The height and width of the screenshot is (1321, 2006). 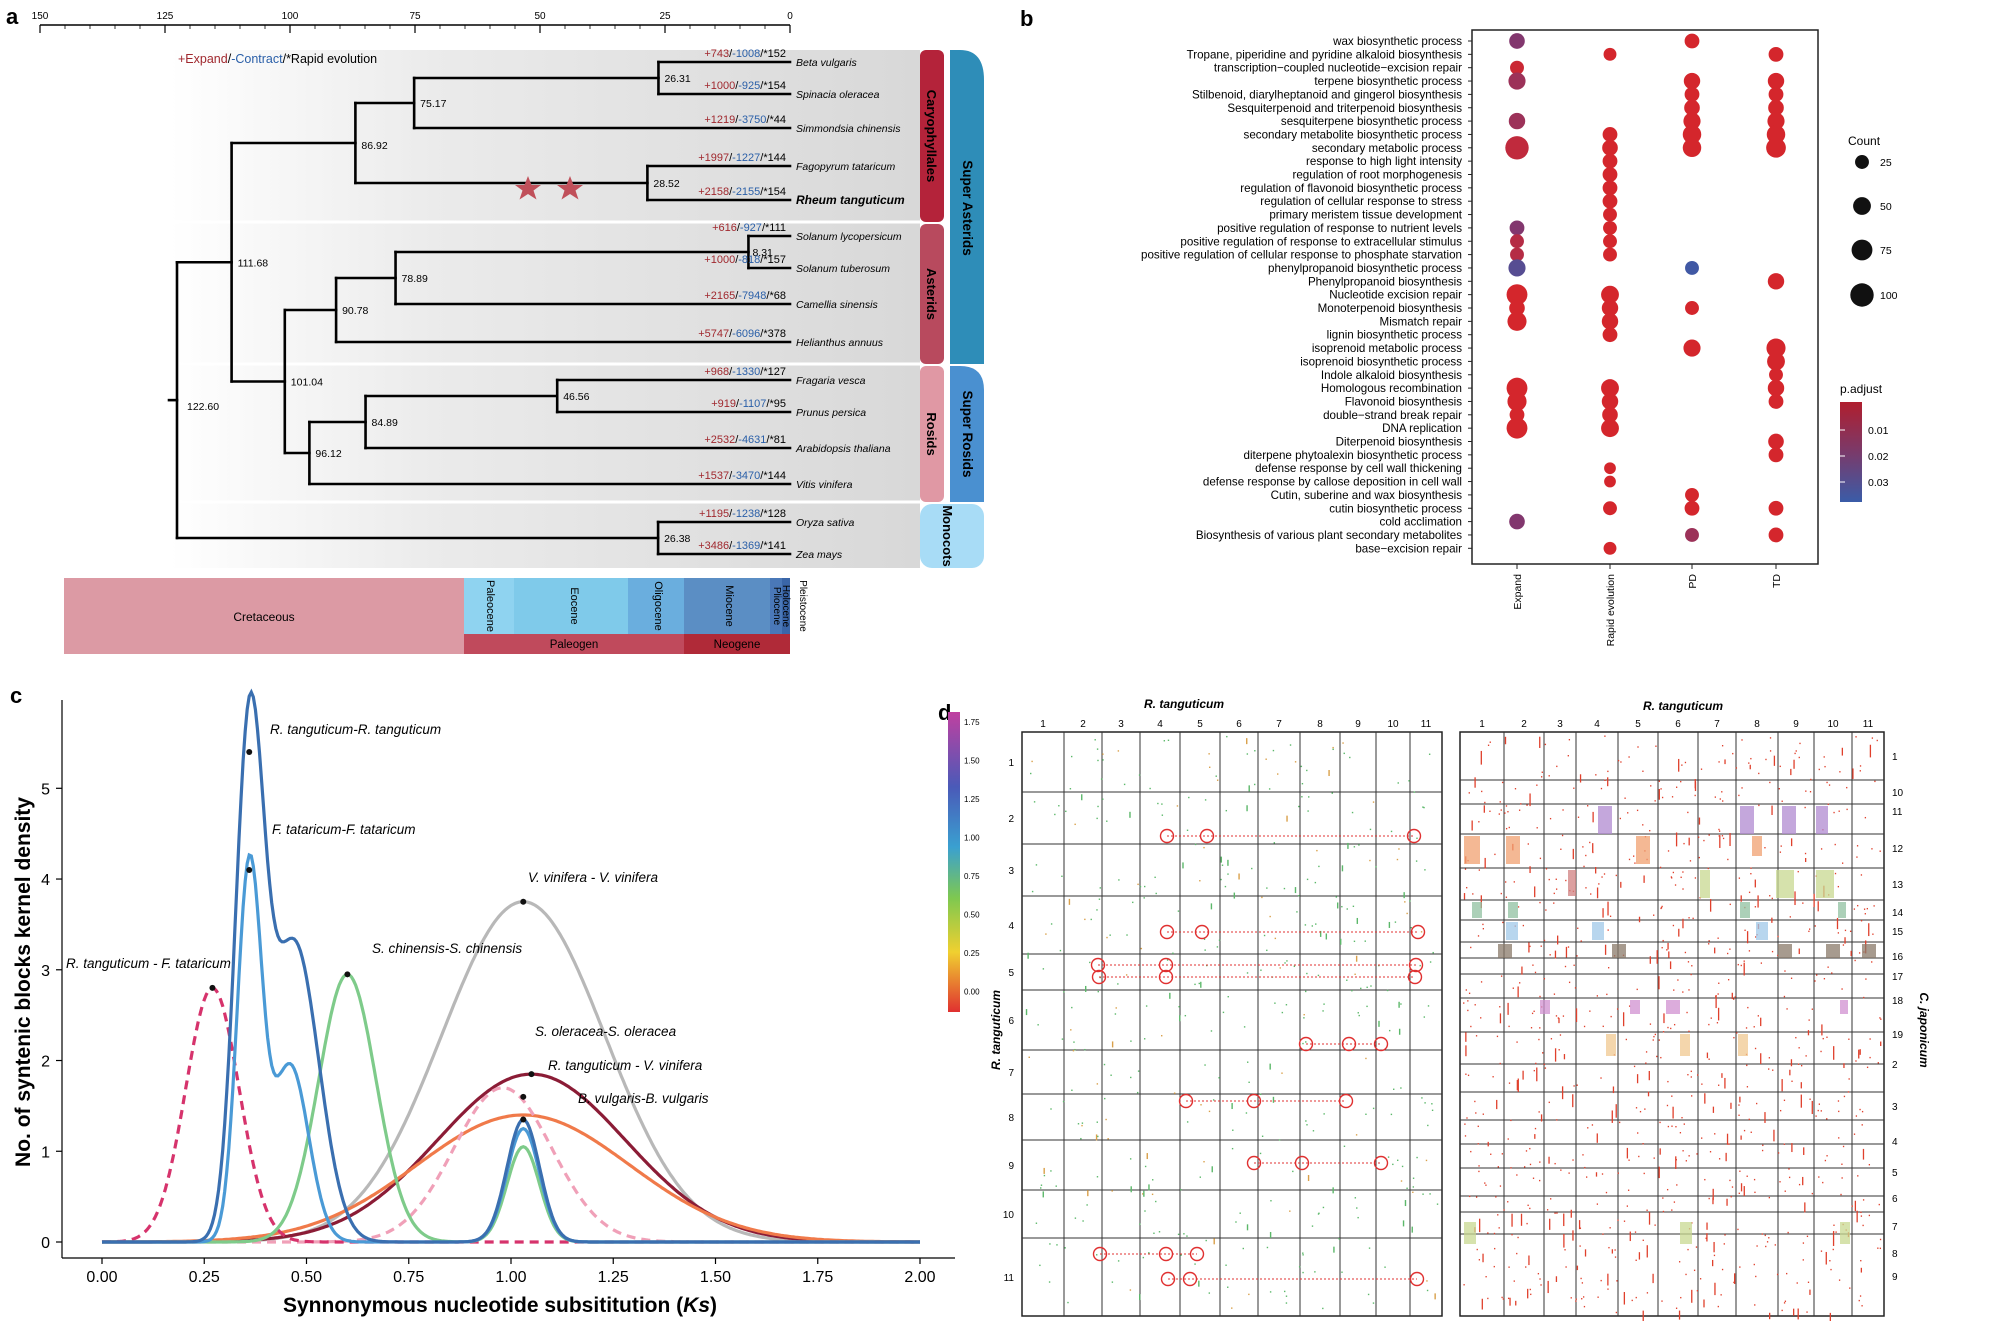 What do you see at coordinates (510, 1178) in the screenshot?
I see `ks-curve` at bounding box center [510, 1178].